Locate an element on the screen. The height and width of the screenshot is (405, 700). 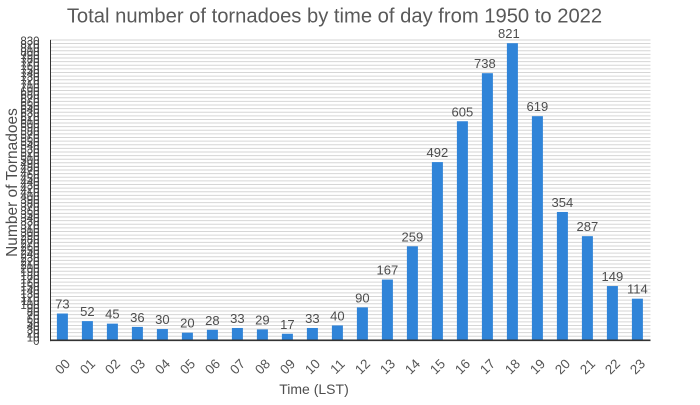
svg-text: 490 is located at coordinates (29, 165).